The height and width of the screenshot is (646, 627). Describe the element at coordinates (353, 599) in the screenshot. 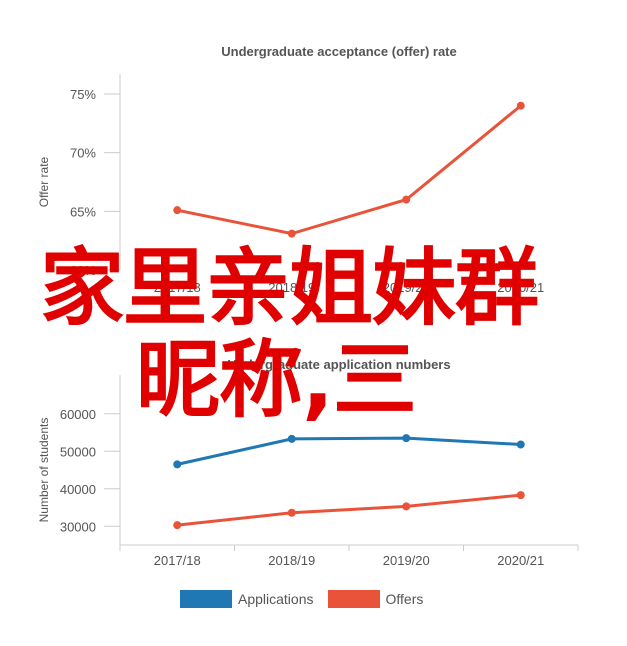

I see `legend-swatch-offers` at that location.